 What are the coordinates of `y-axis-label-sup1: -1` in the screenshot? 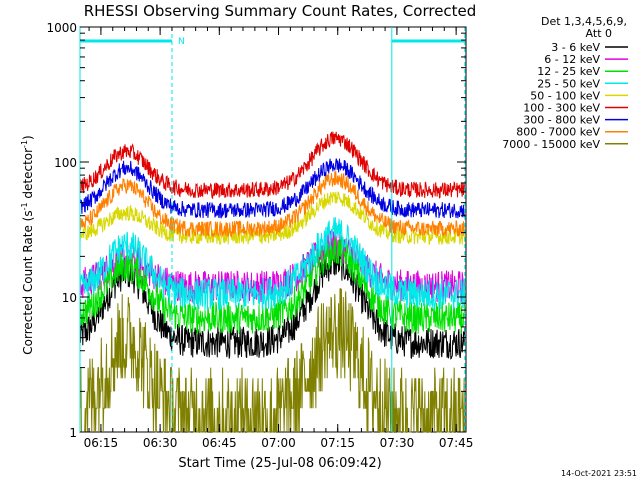 It's located at (24, 206).